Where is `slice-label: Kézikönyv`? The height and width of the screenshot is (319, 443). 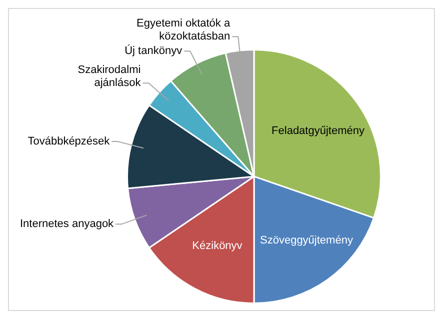 slice-label: Kézikönyv is located at coordinates (217, 246).